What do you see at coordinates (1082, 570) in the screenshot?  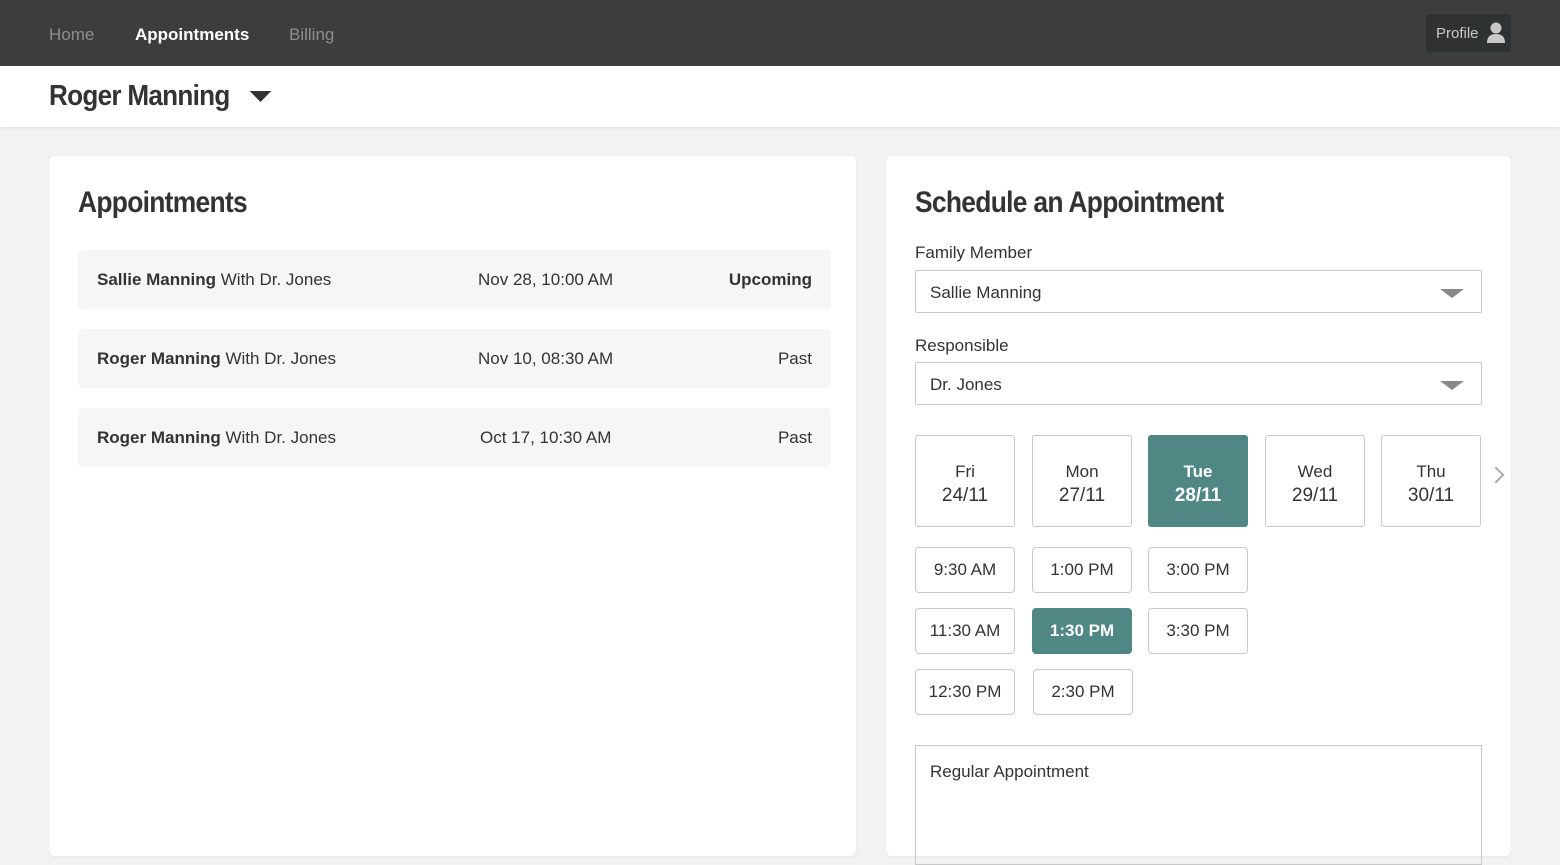 I see `time-slot: 1:00 PM` at bounding box center [1082, 570].